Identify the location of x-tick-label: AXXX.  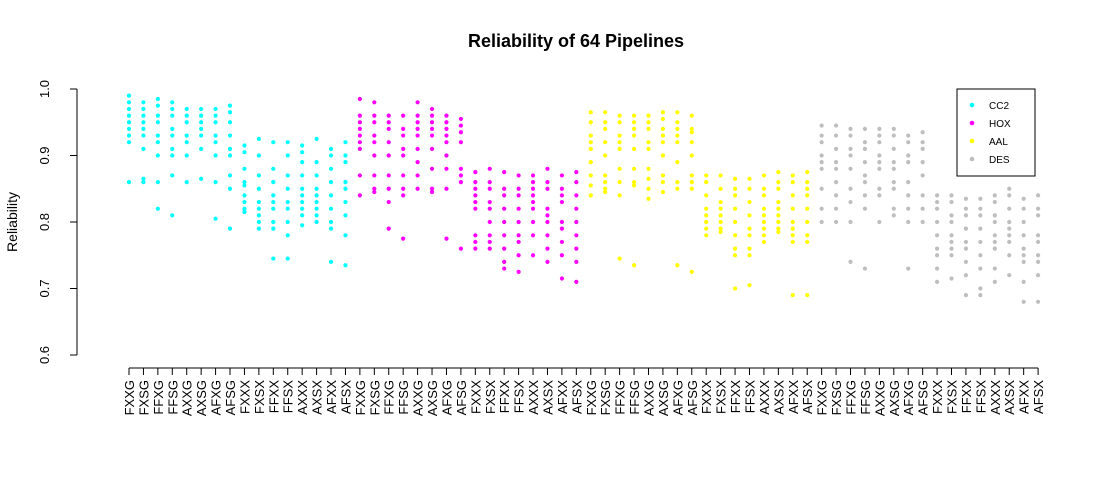
(533, 397).